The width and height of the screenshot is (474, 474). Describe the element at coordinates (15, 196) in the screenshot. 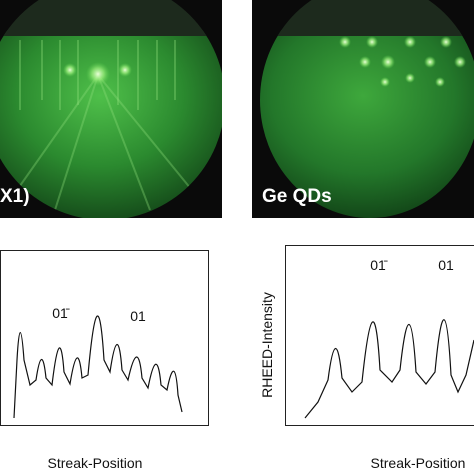

I see `image-label: X1)` at that location.